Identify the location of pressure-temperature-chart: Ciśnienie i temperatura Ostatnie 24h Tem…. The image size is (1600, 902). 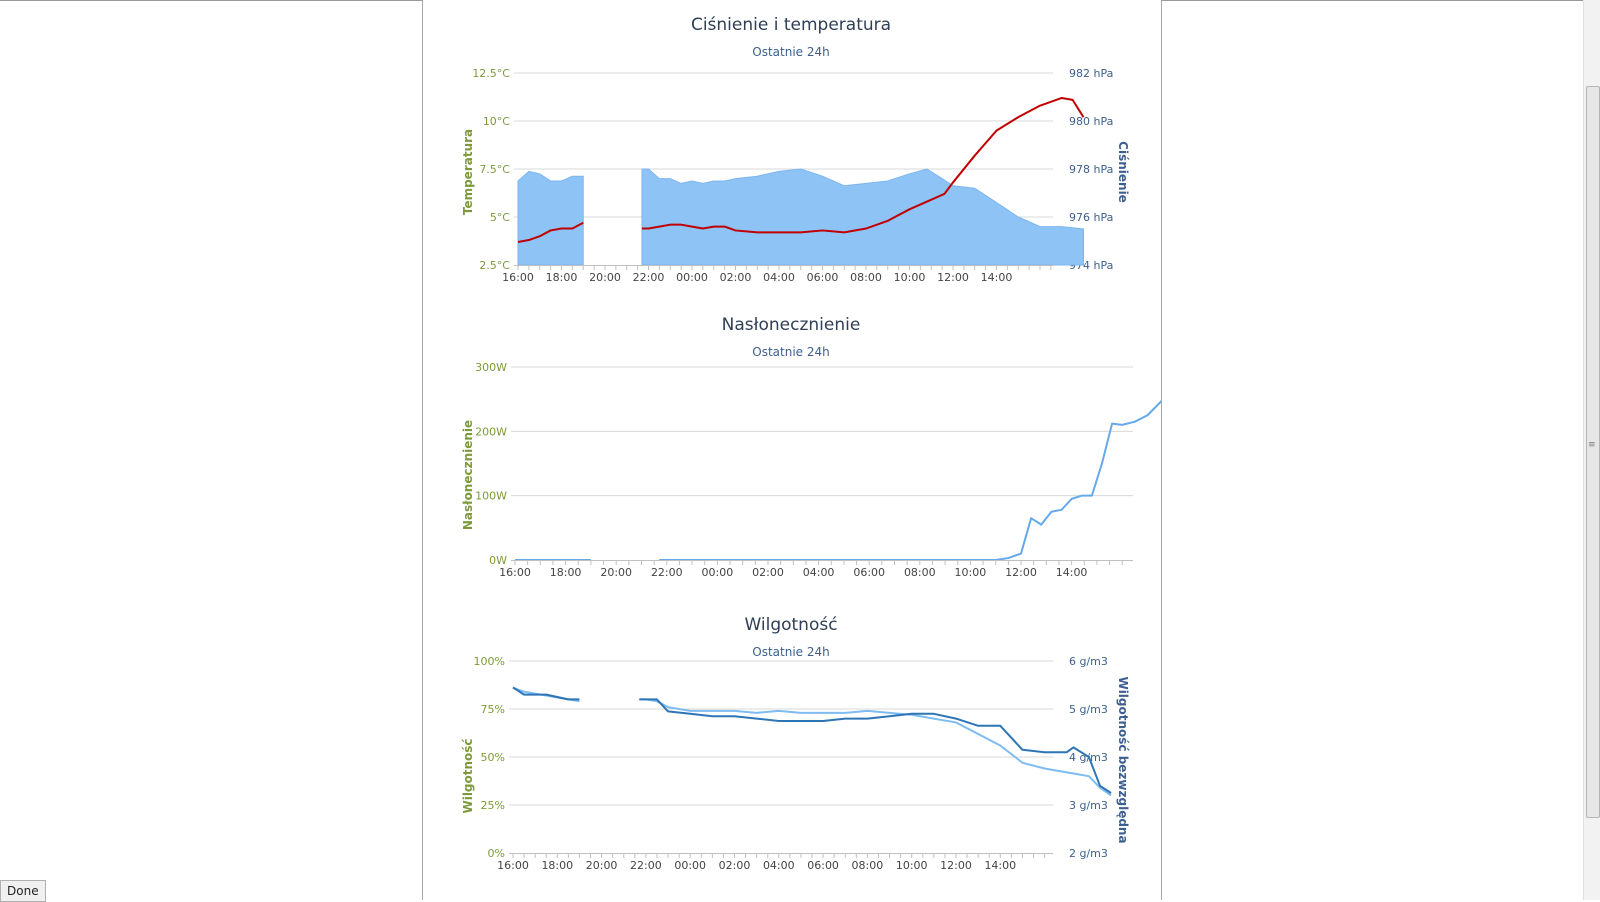
(792, 145).